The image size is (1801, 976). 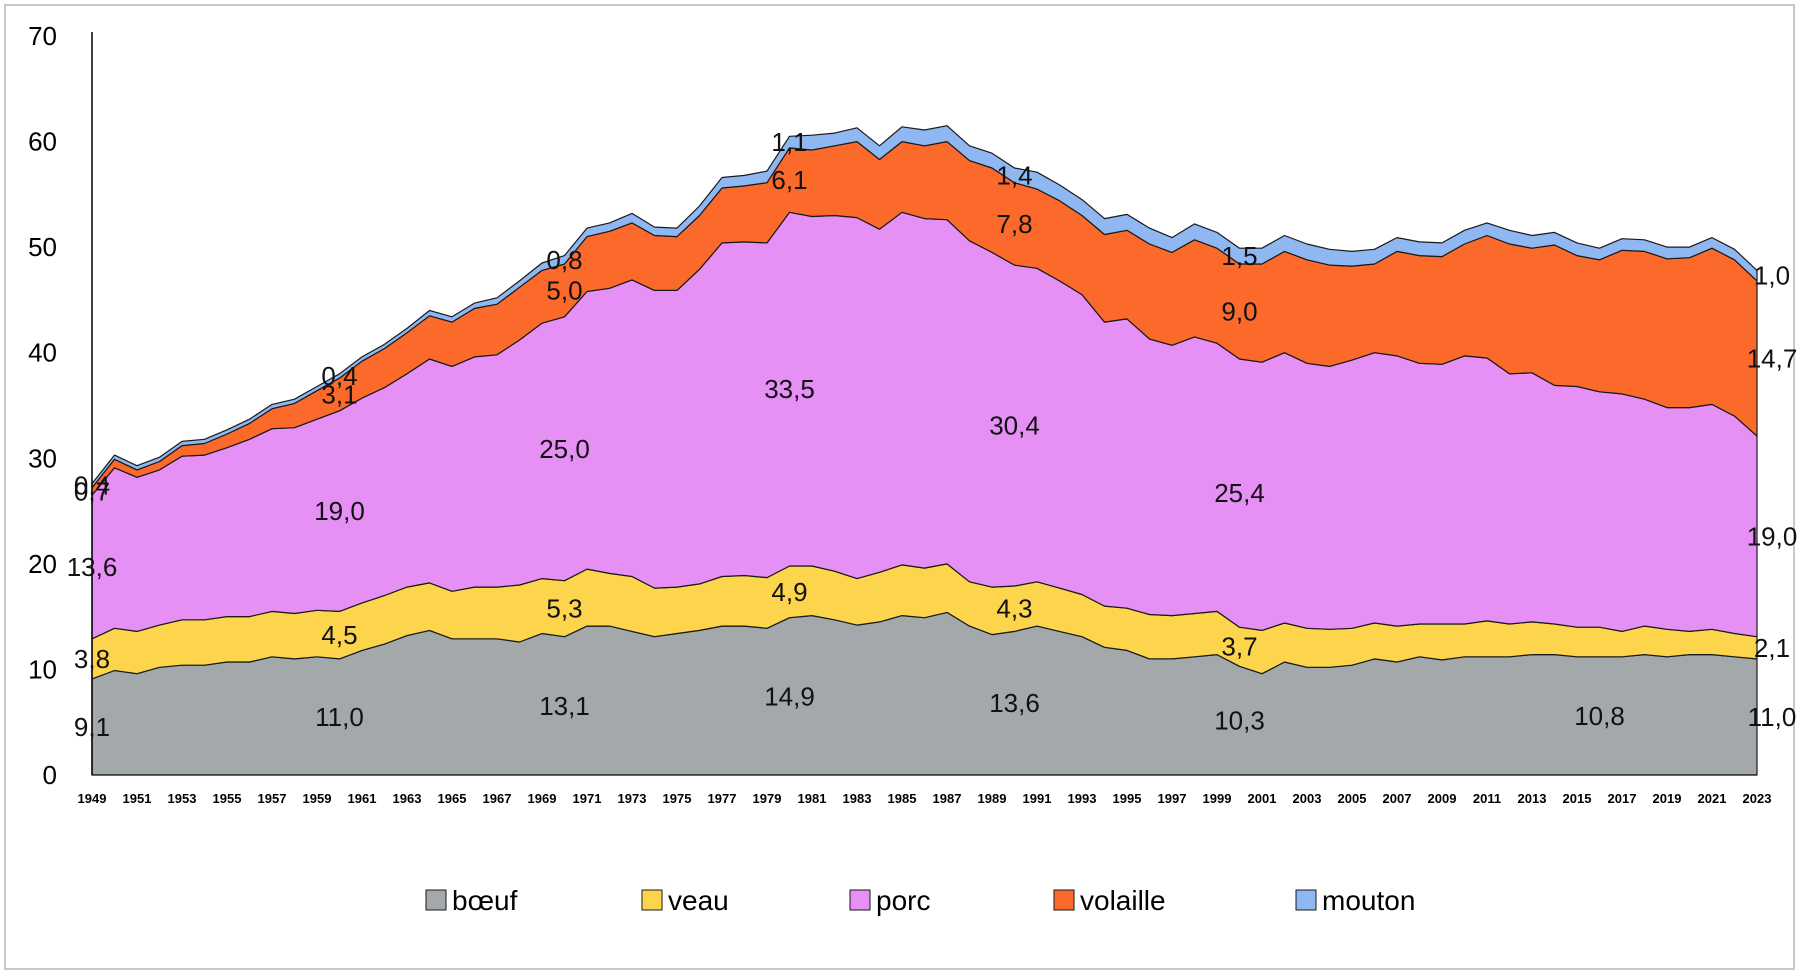 What do you see at coordinates (339, 394) in the screenshot?
I see `data-label: 3,1` at bounding box center [339, 394].